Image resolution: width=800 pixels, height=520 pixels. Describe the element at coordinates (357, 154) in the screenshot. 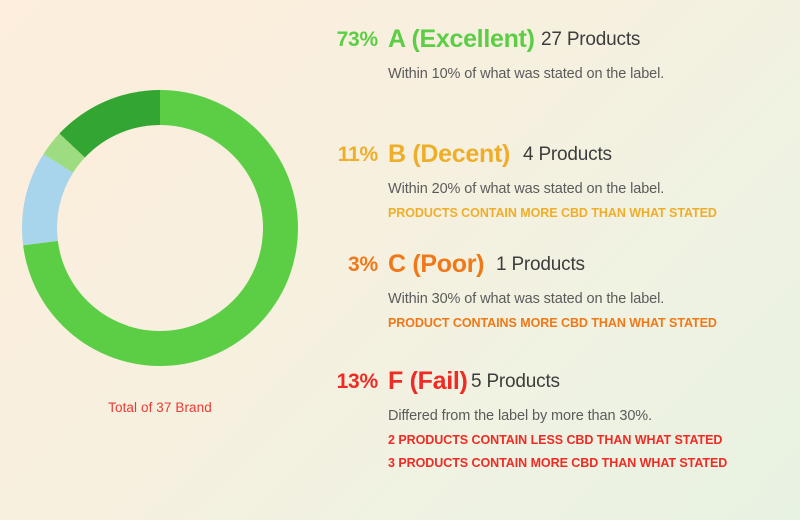

I see `legend-b-percent: 11%` at that location.